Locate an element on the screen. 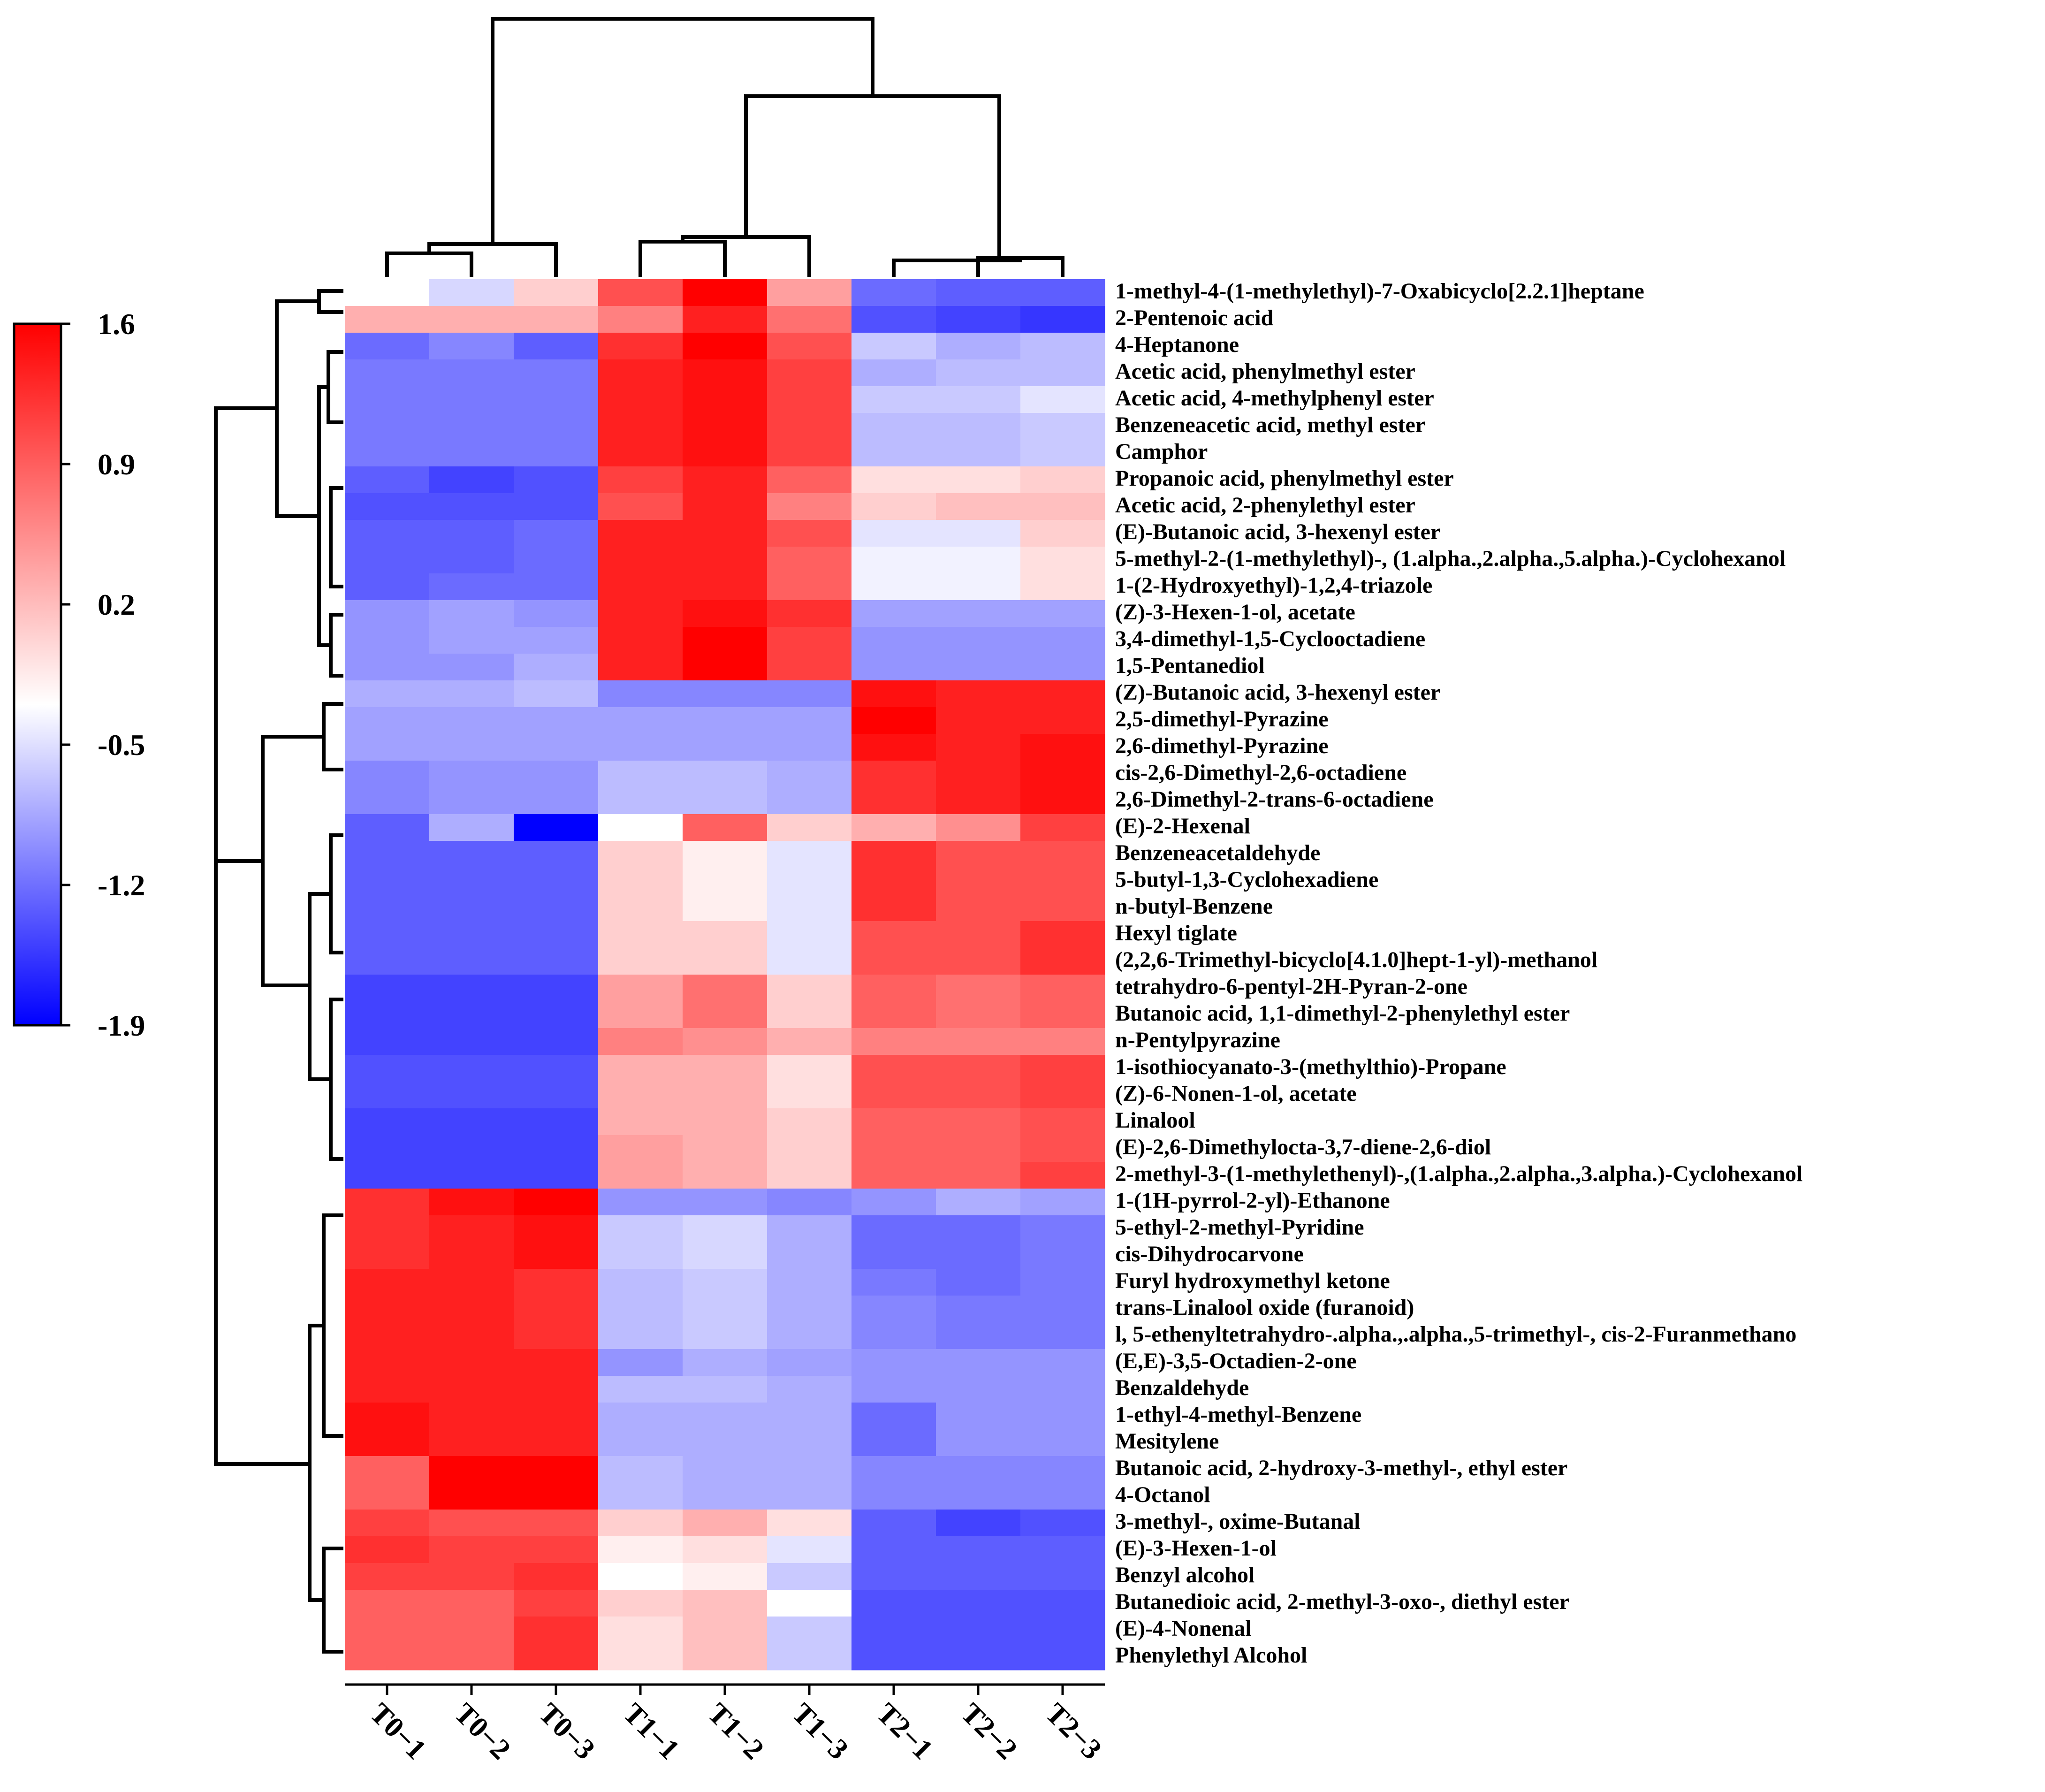  row-label: Acetic acid, 2-phenylethyl ester is located at coordinates (1265, 505).